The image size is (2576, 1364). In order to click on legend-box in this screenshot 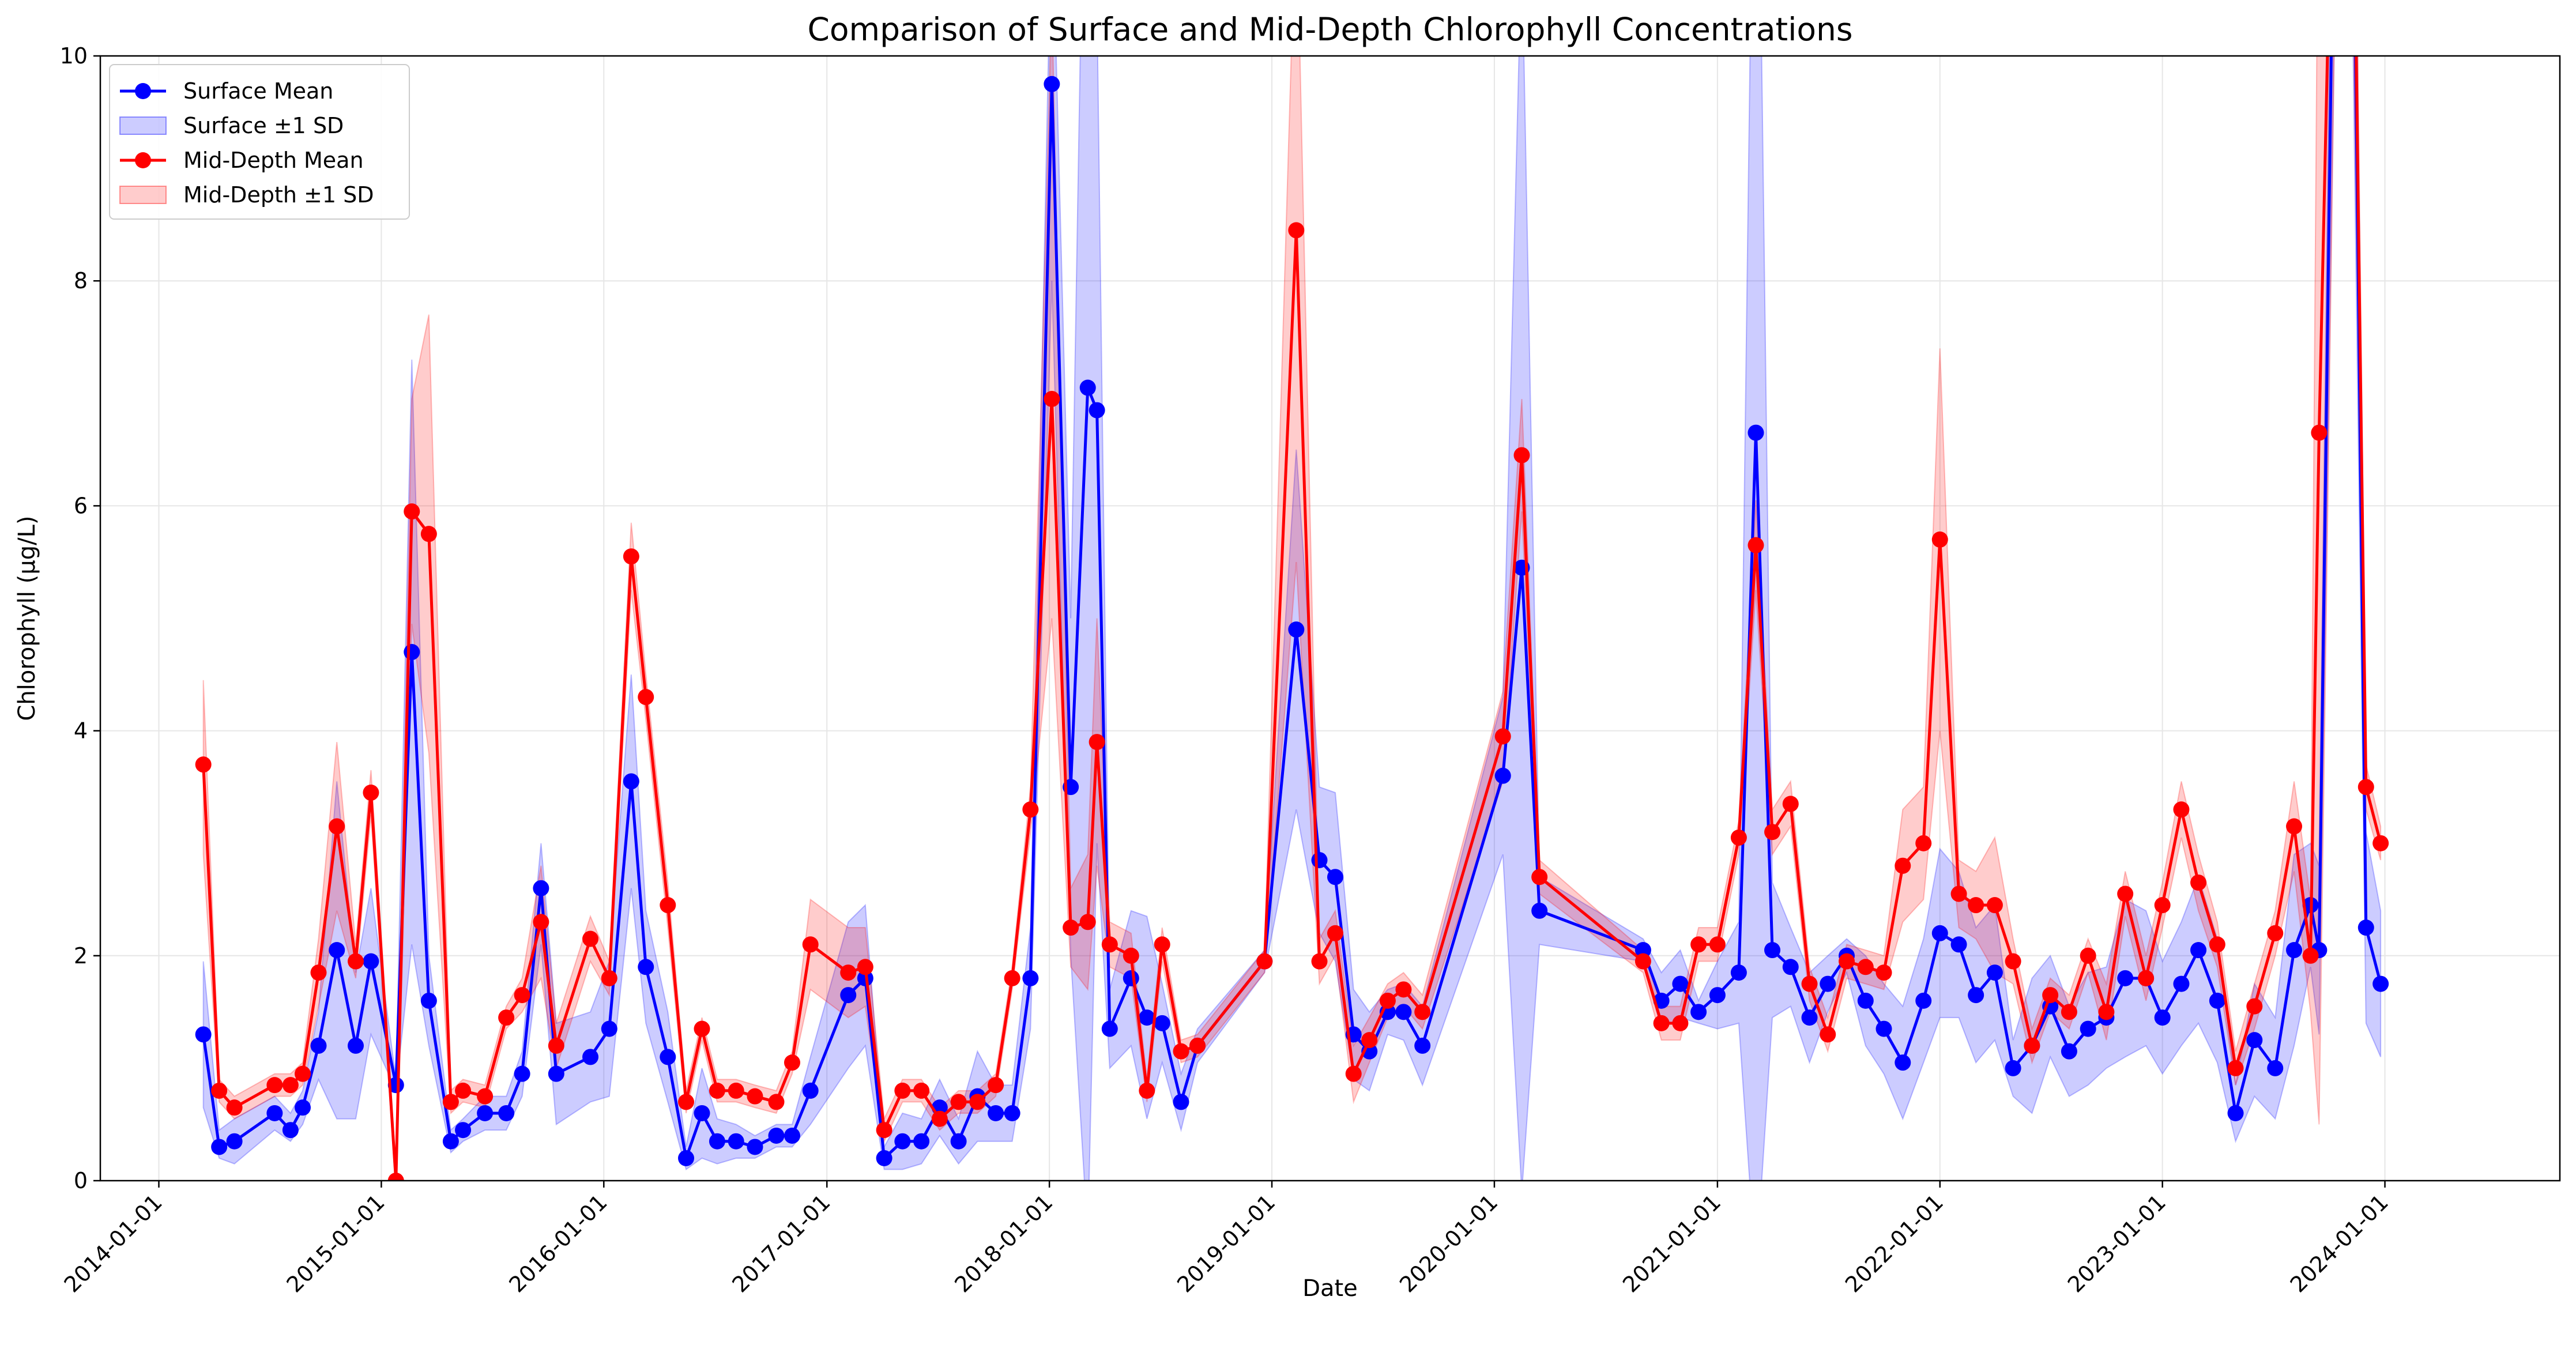, I will do `click(259, 142)`.